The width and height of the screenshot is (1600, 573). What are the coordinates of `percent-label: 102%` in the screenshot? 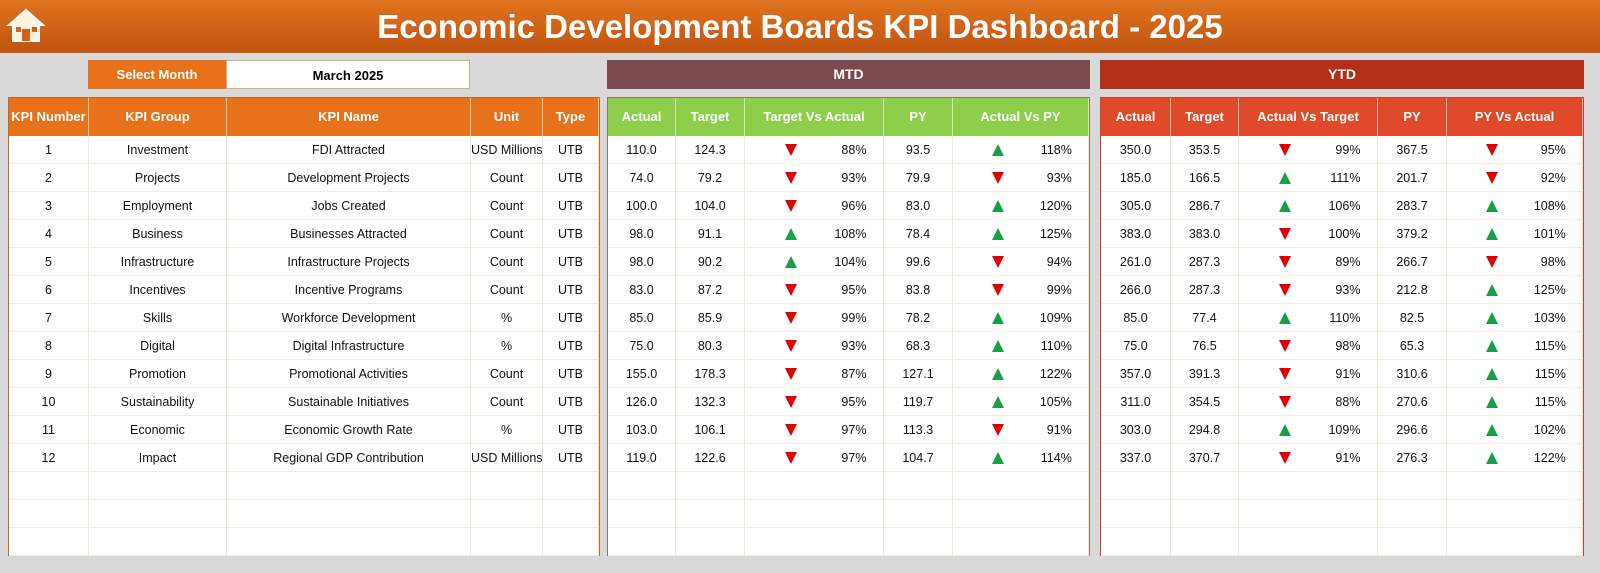 It's located at (1549, 430).